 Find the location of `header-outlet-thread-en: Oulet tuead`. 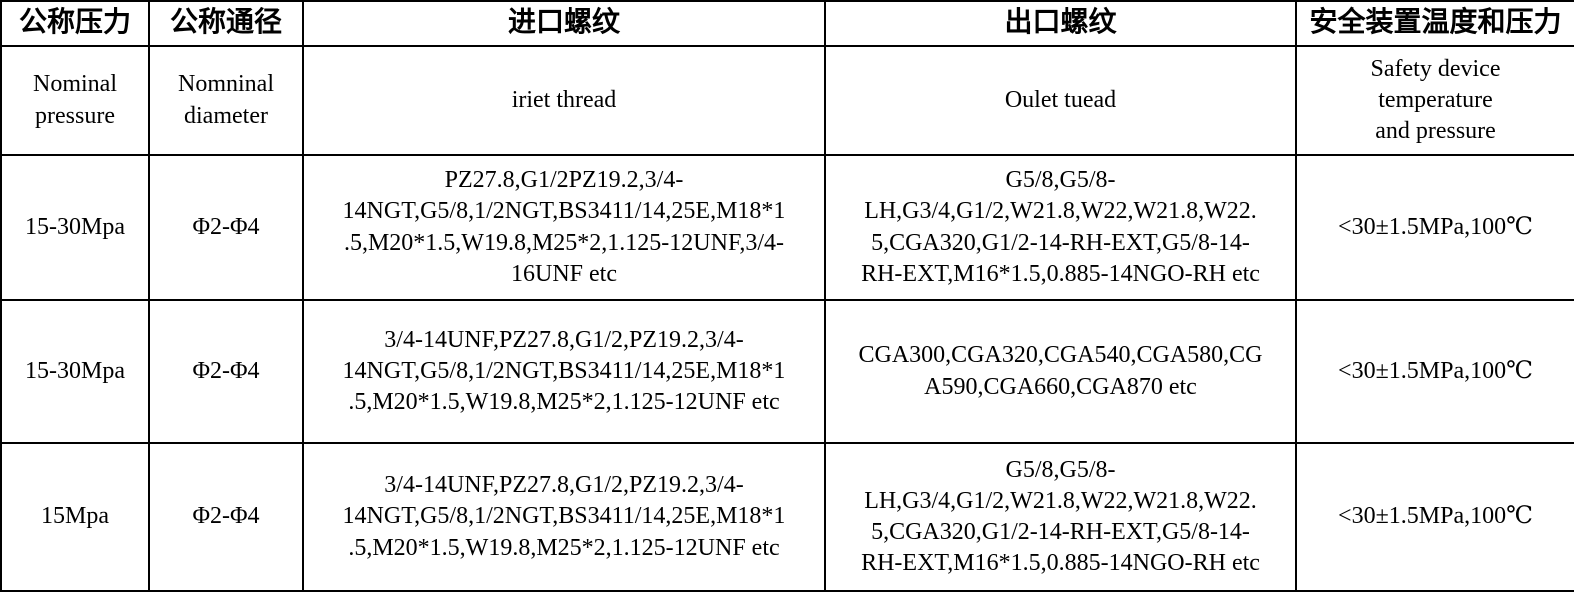

header-outlet-thread-en: Oulet tuead is located at coordinates (1060, 100).